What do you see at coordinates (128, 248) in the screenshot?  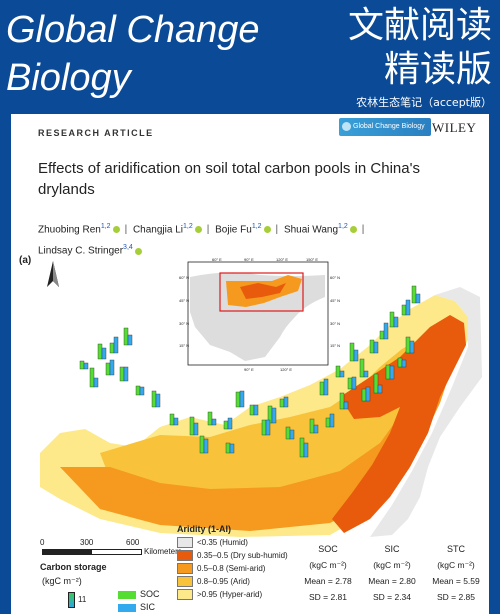 I see `author-affiliation: 3,4` at bounding box center [128, 248].